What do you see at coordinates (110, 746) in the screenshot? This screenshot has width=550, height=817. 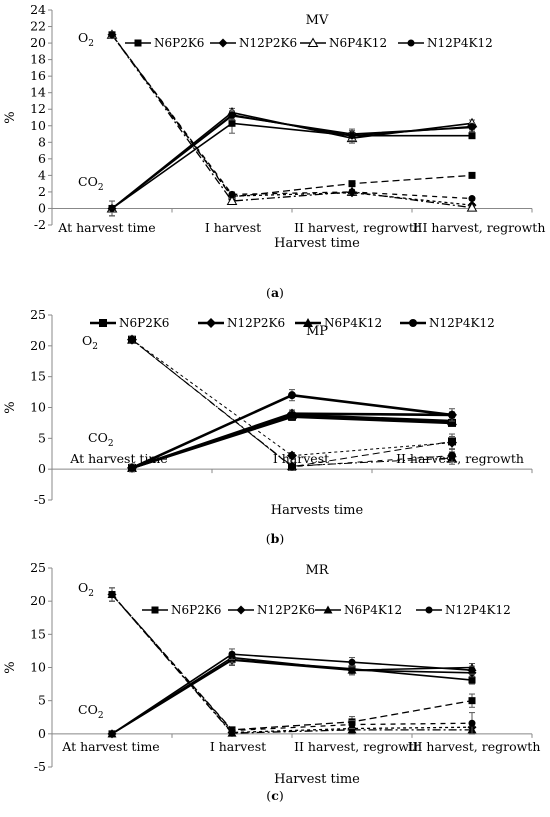 I see `x-tick-label: At harvest time` at bounding box center [110, 746].